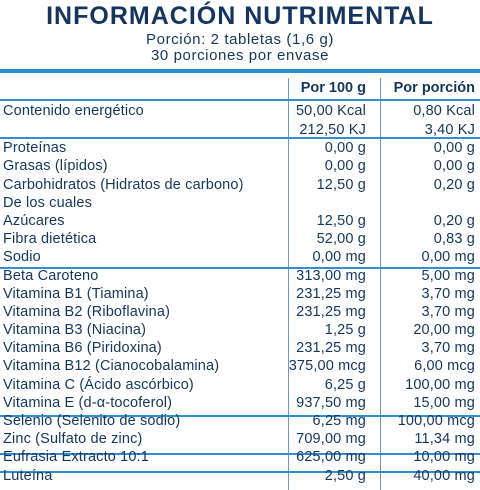 This screenshot has height=490, width=480. Describe the element at coordinates (76, 293) in the screenshot. I see `nutrient-name: Vitamina B1 (Tiamina)` at that location.